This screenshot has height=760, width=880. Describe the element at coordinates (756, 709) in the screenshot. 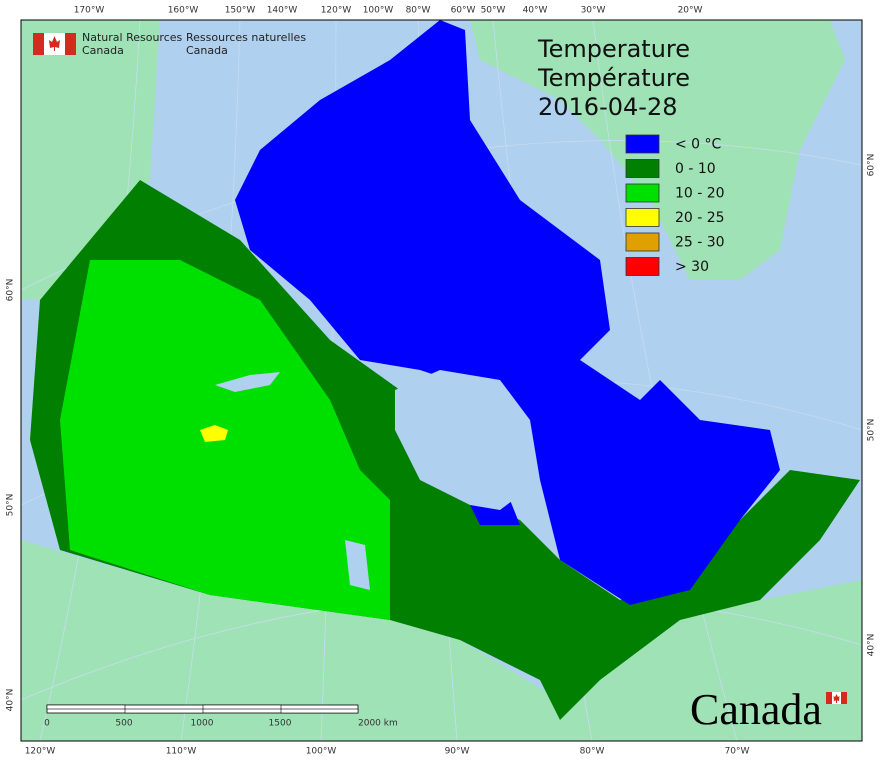

I see `wordmark: Canada` at that location.